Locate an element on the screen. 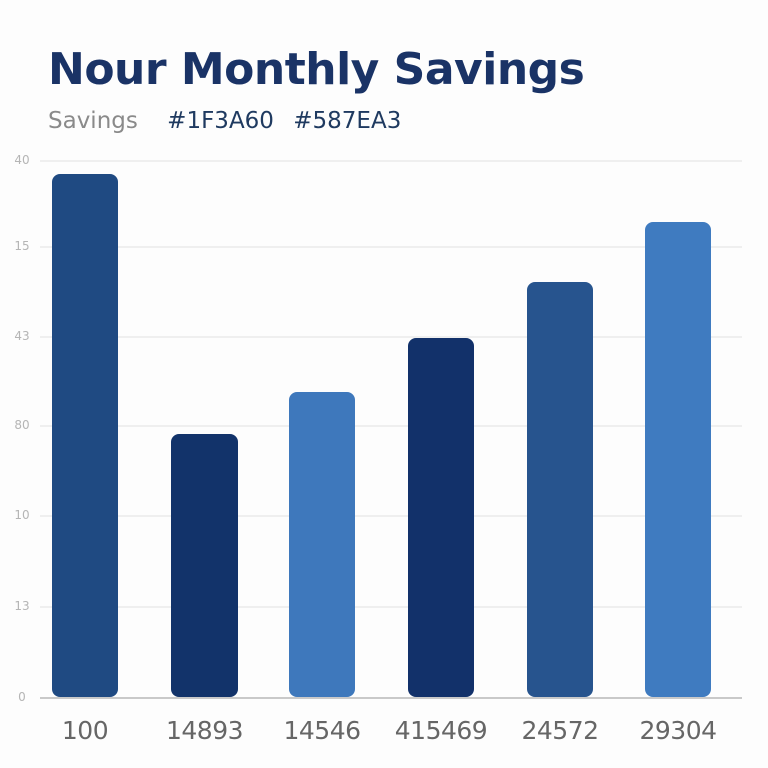  legend-label: Savings is located at coordinates (93, 121).